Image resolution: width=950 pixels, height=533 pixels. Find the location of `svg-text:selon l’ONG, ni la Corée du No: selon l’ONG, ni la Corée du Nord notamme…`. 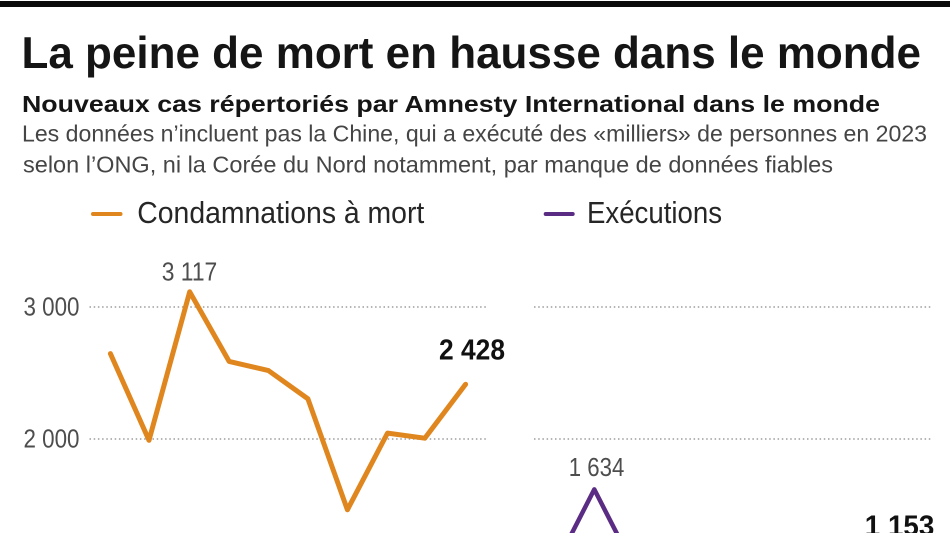

svg-text:selon l’ONG, ni la Corée du No: selon l’ONG, ni la Corée du Nord notamme… is located at coordinates (428, 165).